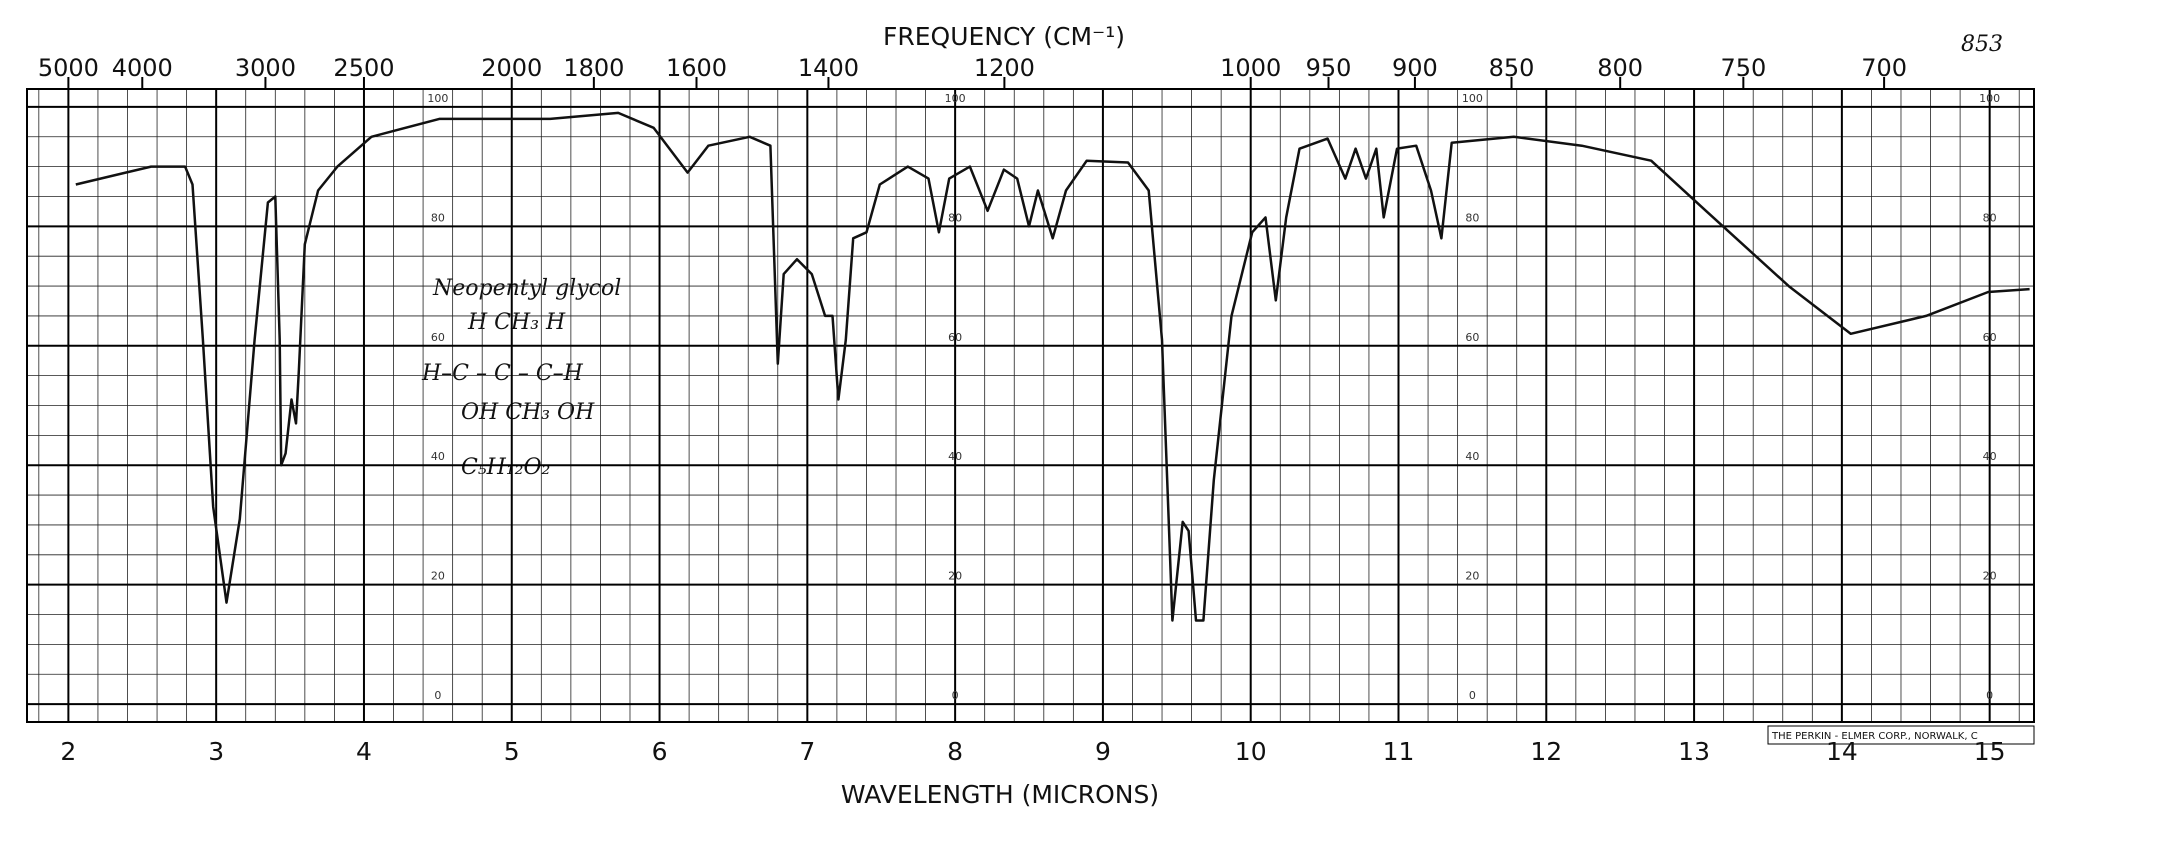 This screenshot has width=2158, height=850. Describe the element at coordinates (364, 751) in the screenshot. I see `x-tick-label: 4` at that location.